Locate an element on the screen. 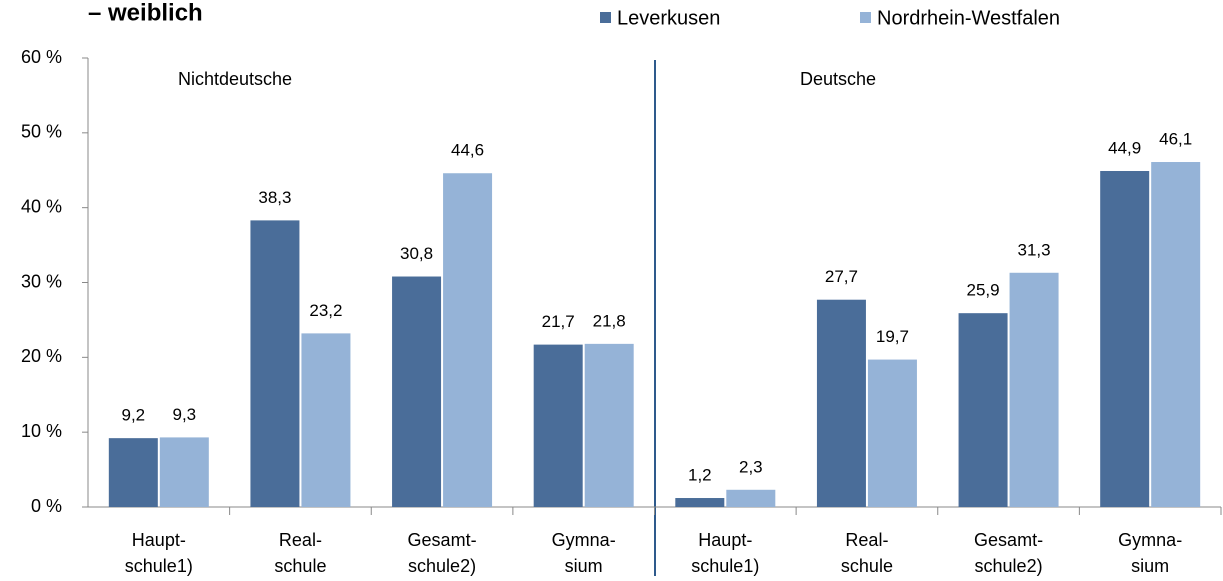 Image resolution: width=1223 pixels, height=581 pixels. chart-title: – weiblich is located at coordinates (145, 13).